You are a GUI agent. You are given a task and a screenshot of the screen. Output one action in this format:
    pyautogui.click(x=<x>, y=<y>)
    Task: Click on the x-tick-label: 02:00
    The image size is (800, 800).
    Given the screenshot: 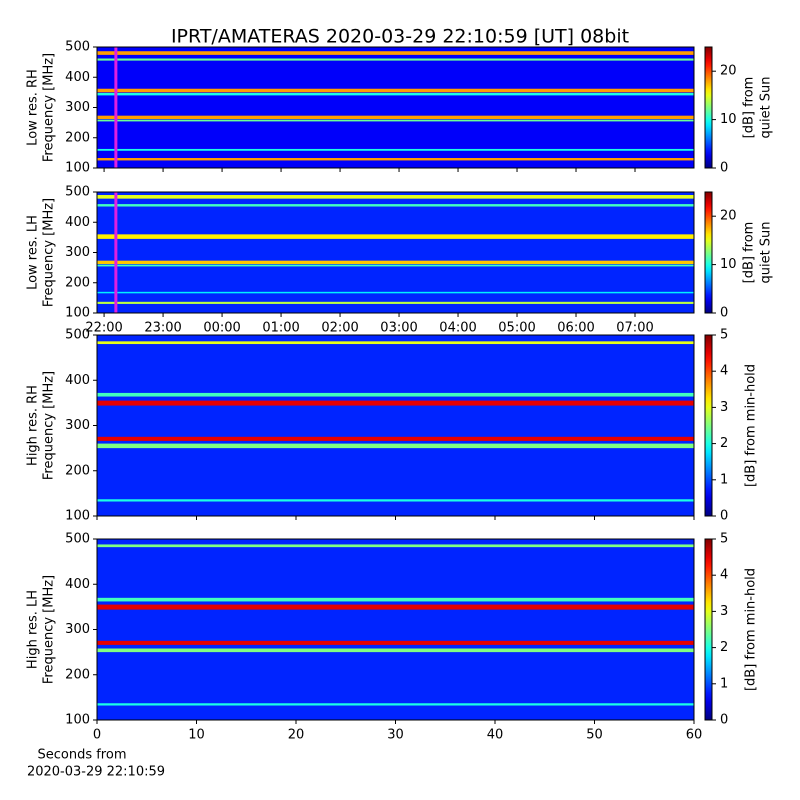 What is the action you would take?
    pyautogui.click(x=339, y=328)
    